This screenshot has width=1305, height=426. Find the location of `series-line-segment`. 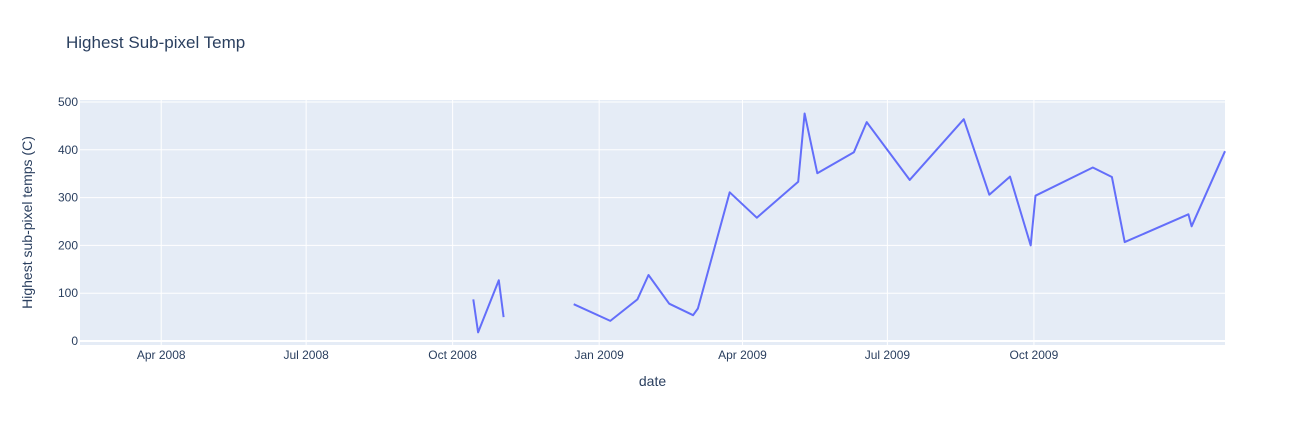

series-line-segment is located at coordinates (488, 306).